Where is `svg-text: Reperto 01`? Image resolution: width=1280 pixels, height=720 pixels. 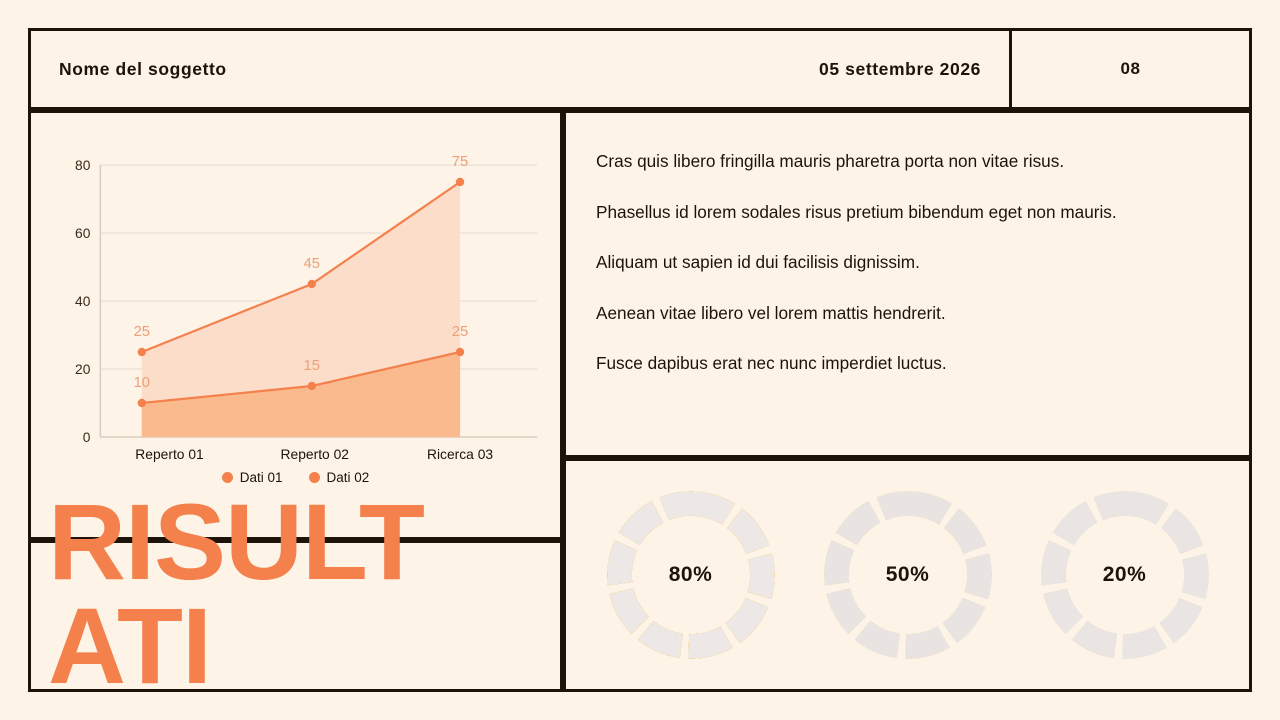 svg-text: Reperto 01 is located at coordinates (169, 454).